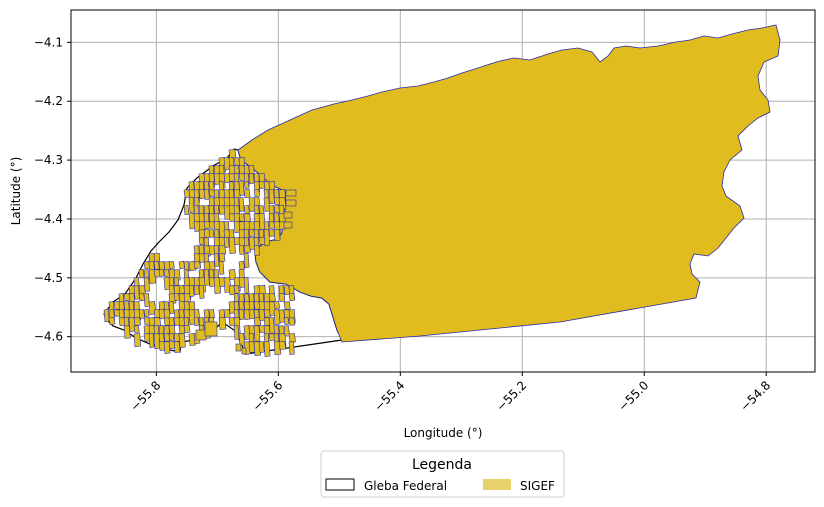 Image resolution: width=824 pixels, height=507 pixels. I want to click on legend-label-gleba-federal: Gleba Federal, so click(405, 486).